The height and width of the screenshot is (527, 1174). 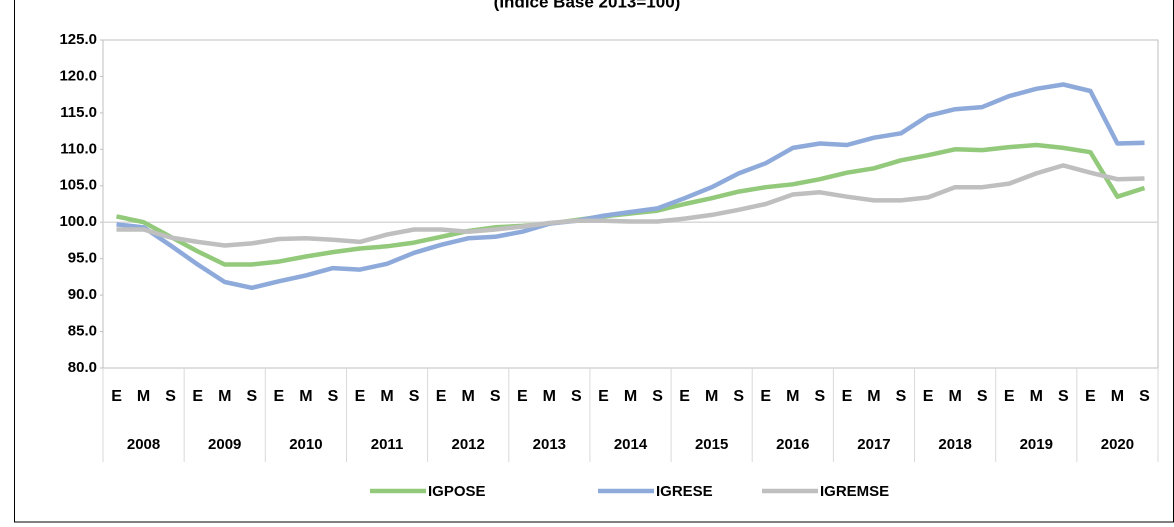 I want to click on y-tick-label: 90.0, so click(x=82, y=294).